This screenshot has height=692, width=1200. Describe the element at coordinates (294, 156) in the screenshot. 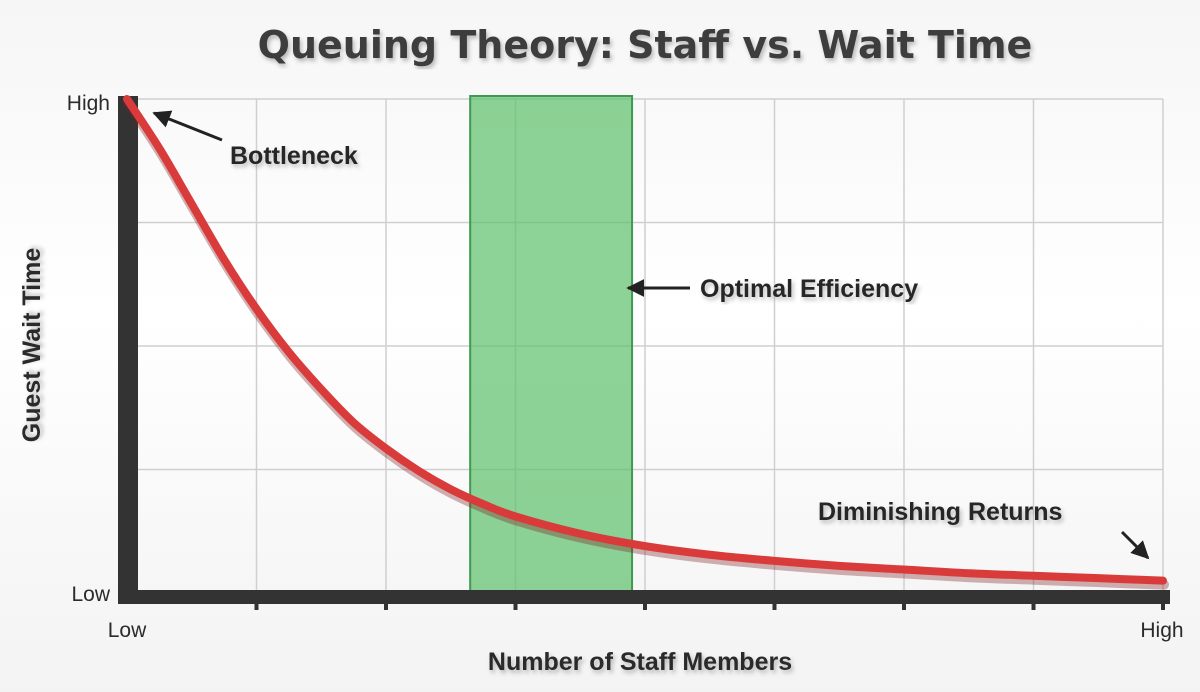

I see `annotation-bottleneck: Bottleneck` at that location.